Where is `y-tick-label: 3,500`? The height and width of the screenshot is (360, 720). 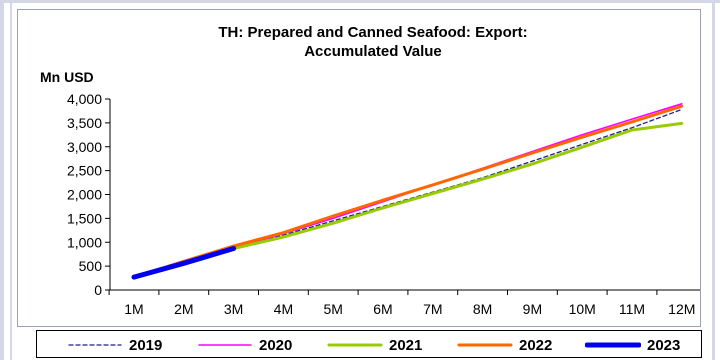 y-tick-label: 3,500 is located at coordinates (84, 123).